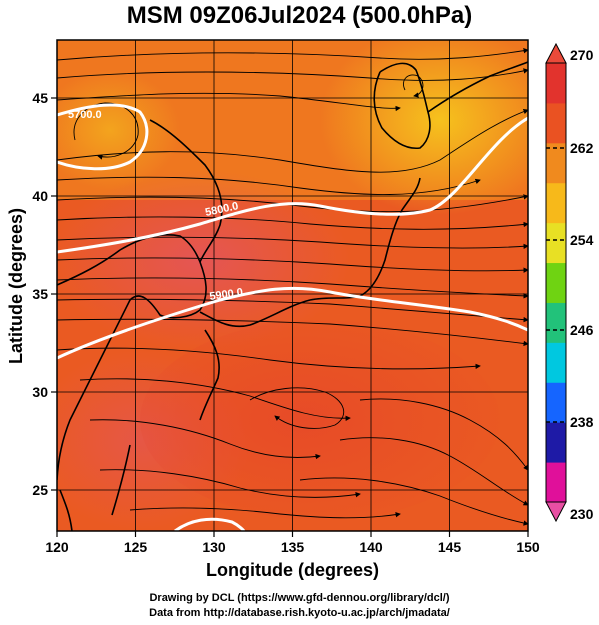 The image size is (599, 625). What do you see at coordinates (582, 148) in the screenshot?
I see `colorbar-tick-label: 262` at bounding box center [582, 148].